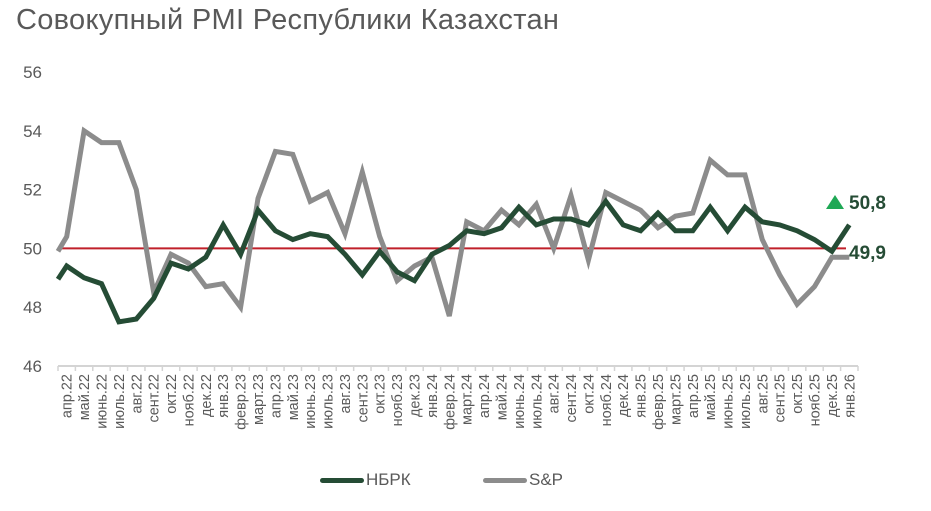  Describe the element at coordinates (607, 400) in the screenshot. I see `x-tick-label: нояб.24` at that location.